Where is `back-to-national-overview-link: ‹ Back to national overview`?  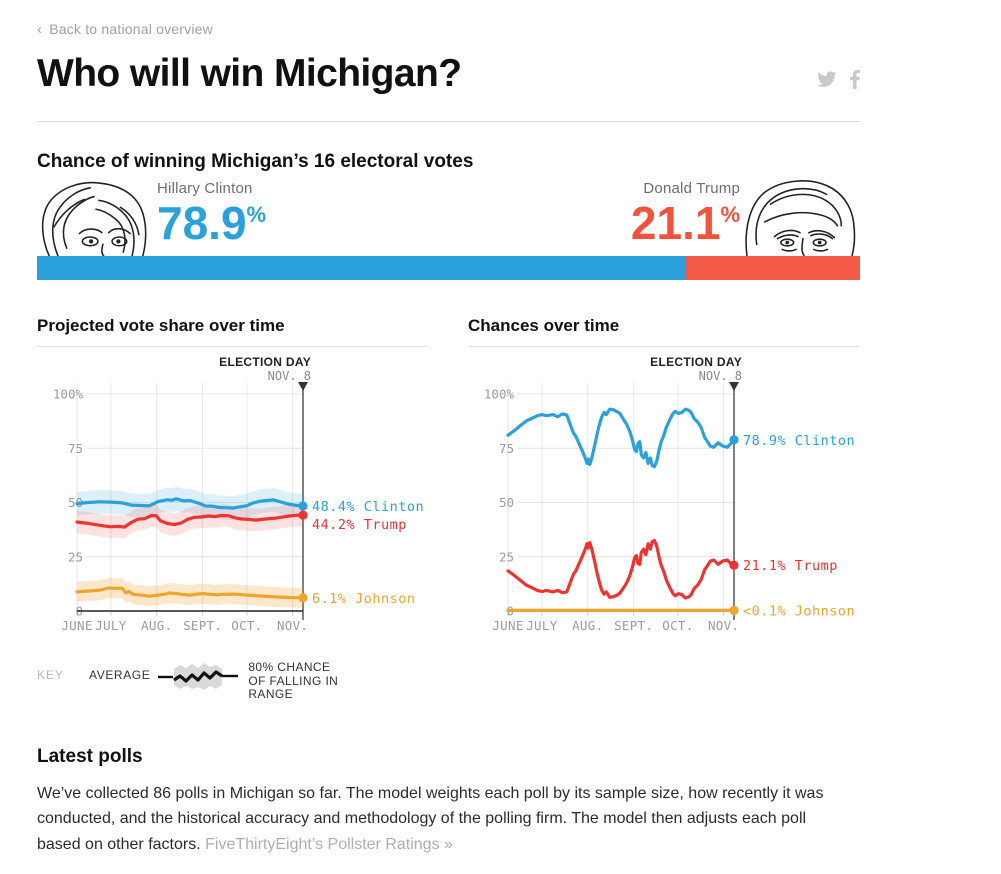 back-to-national-overview-link: ‹ Back to national overview is located at coordinates (125, 29).